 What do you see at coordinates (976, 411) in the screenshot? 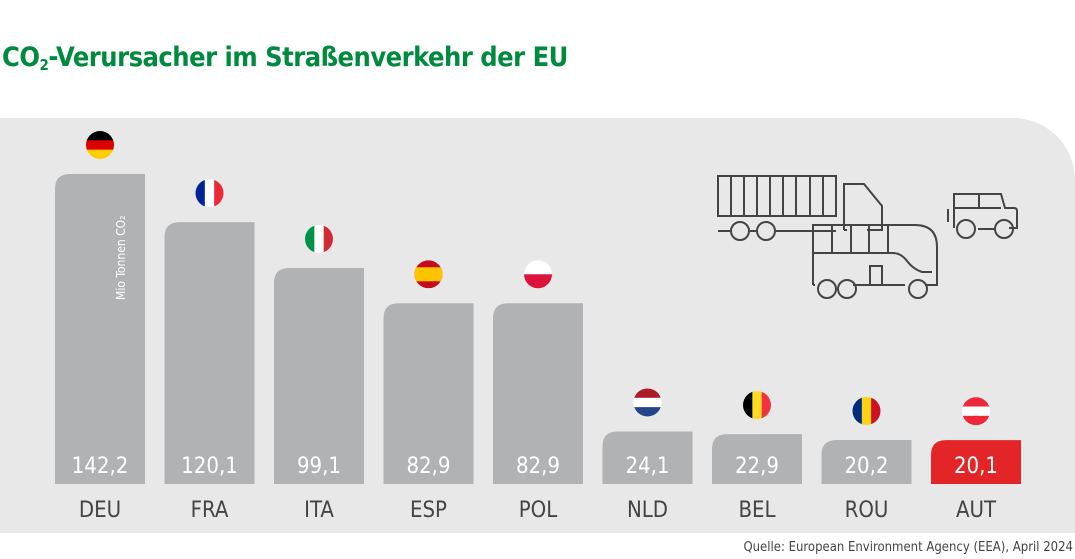
I see `austria-flag-icon` at bounding box center [976, 411].